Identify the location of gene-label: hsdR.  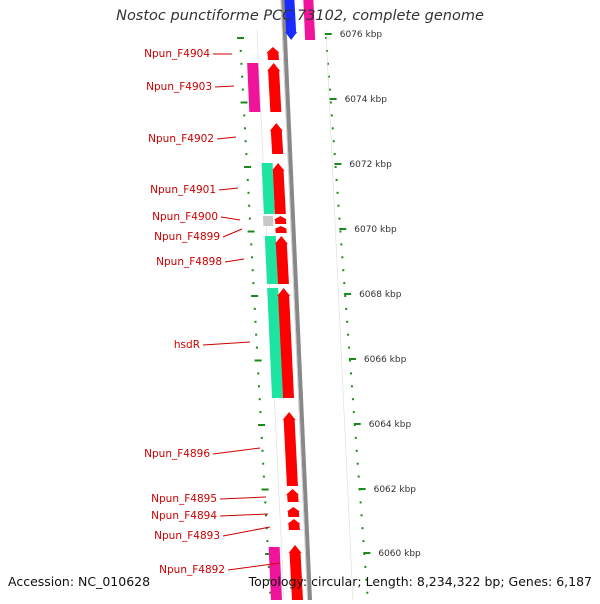
(187, 345).